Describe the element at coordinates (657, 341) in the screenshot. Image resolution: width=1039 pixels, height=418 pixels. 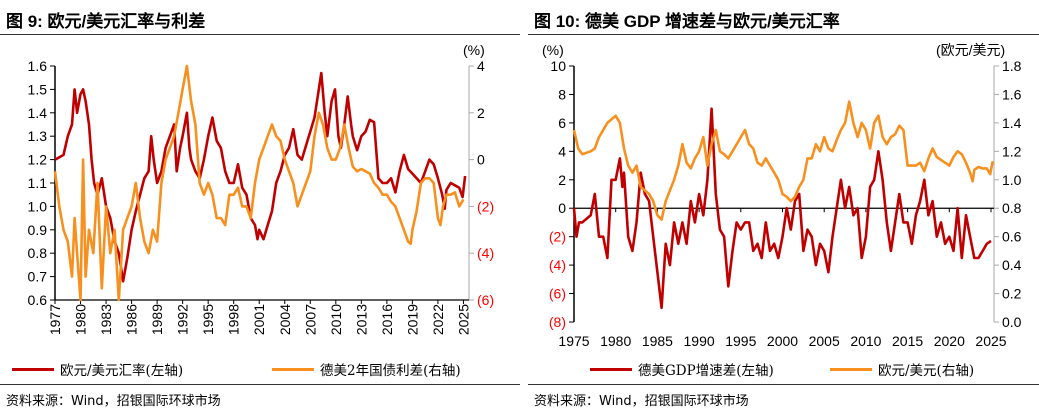
I see `x-tick-label: 1985` at that location.